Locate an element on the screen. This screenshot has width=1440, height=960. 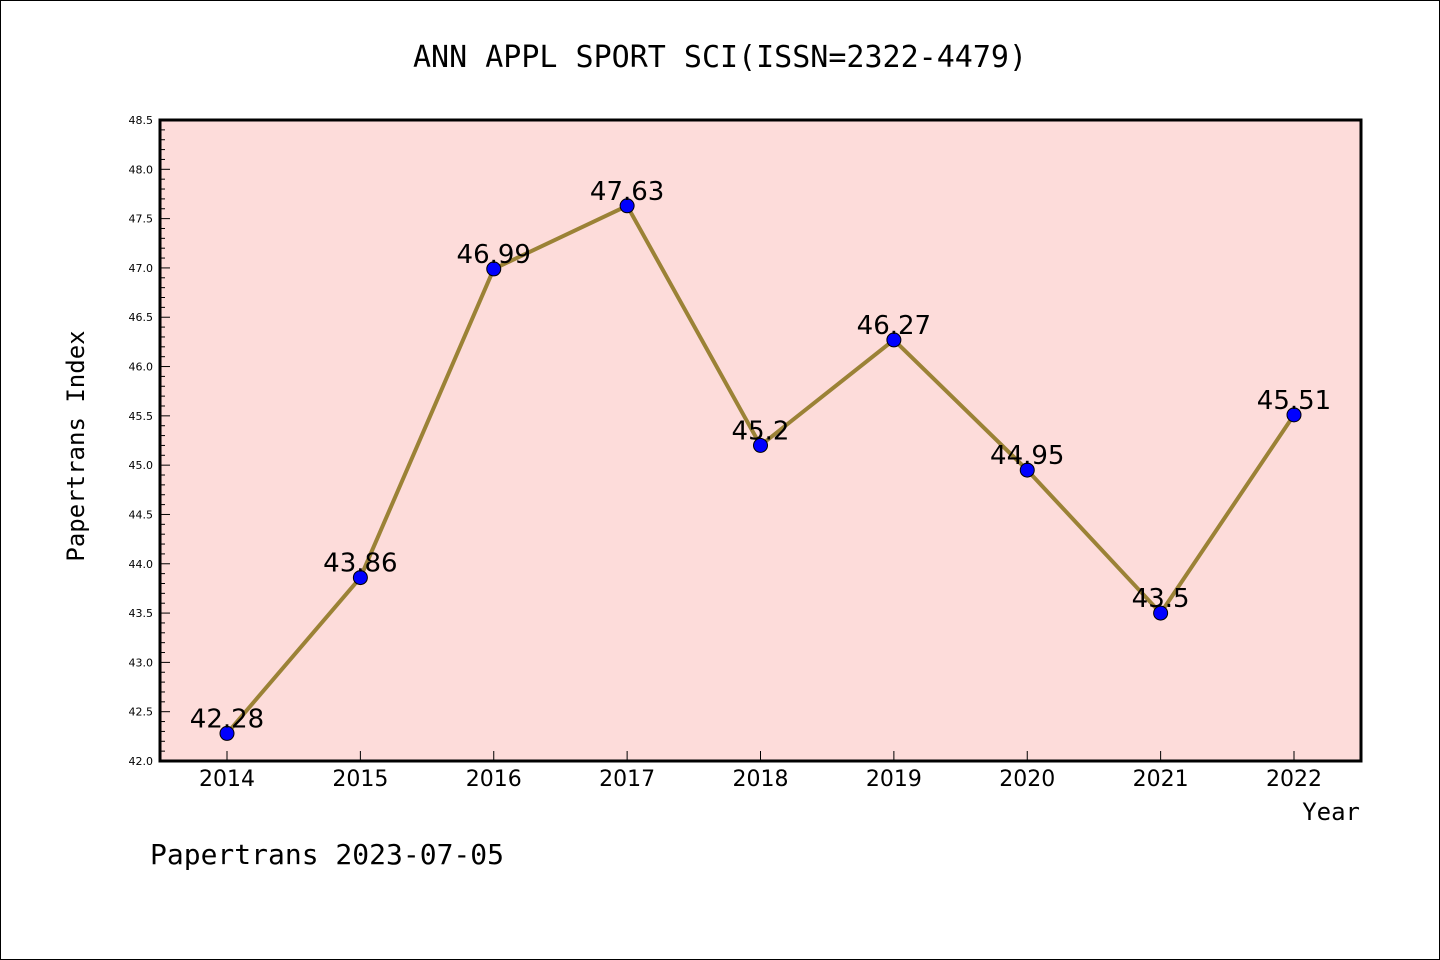
y-tick-label: 48.0 is located at coordinates (141, 169).